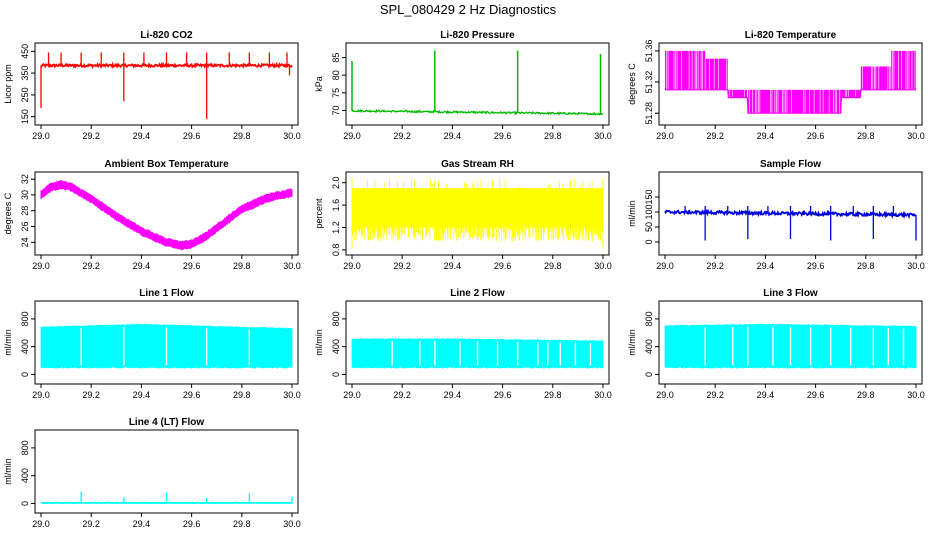 This screenshot has width=936, height=540. Describe the element at coordinates (632, 342) in the screenshot. I see `line-3-flow-ylabel: ml/min` at that location.